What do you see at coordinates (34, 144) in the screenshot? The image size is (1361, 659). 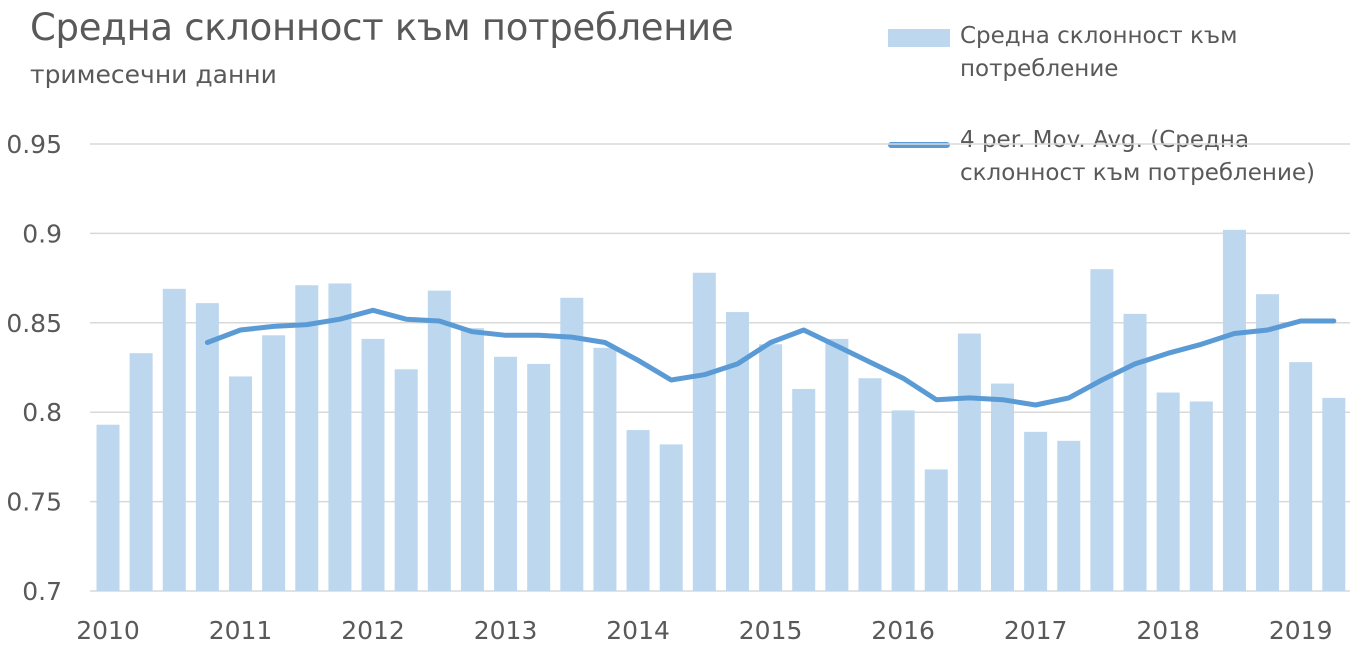 I see `y-tick-label: 0.95` at bounding box center [34, 144].